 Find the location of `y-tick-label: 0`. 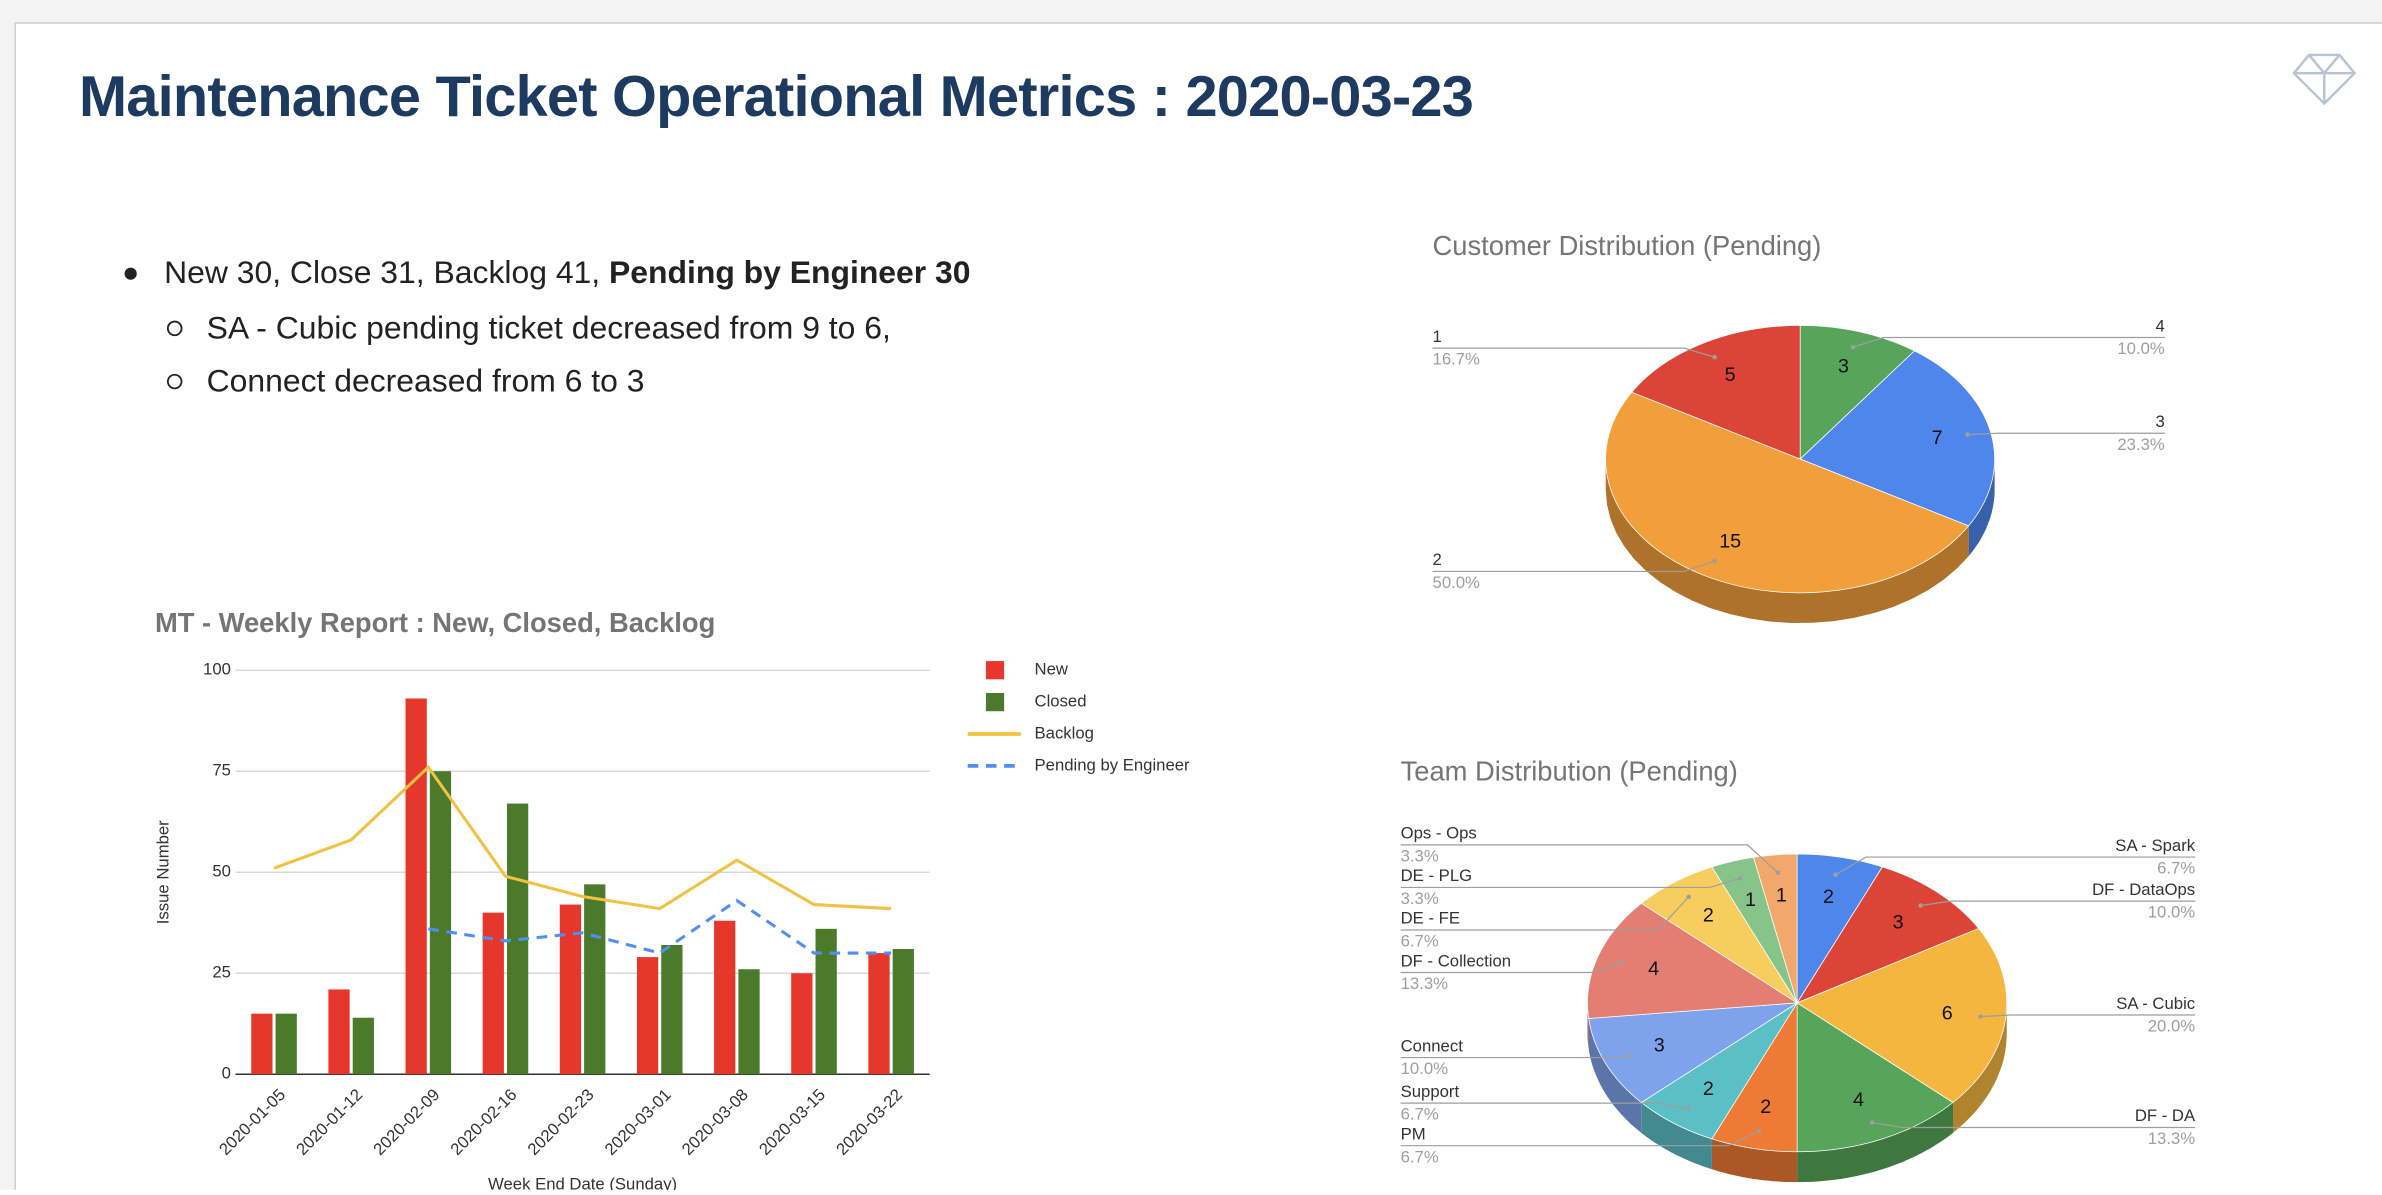

y-tick-label: 0 is located at coordinates (226, 1073).